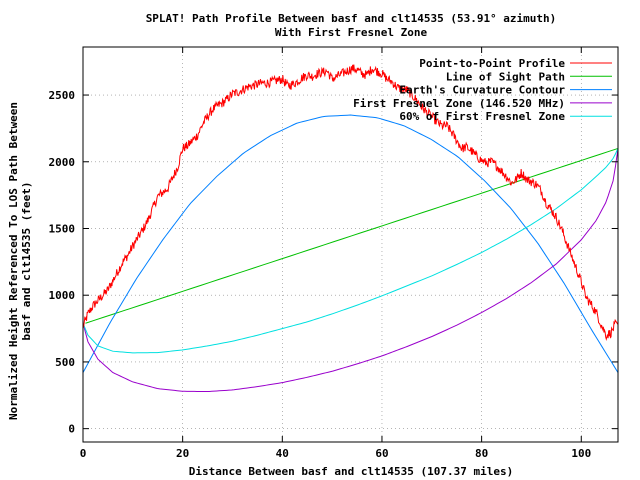  Describe the element at coordinates (581, 453) in the screenshot. I see `x-tick-label: 100` at that location.